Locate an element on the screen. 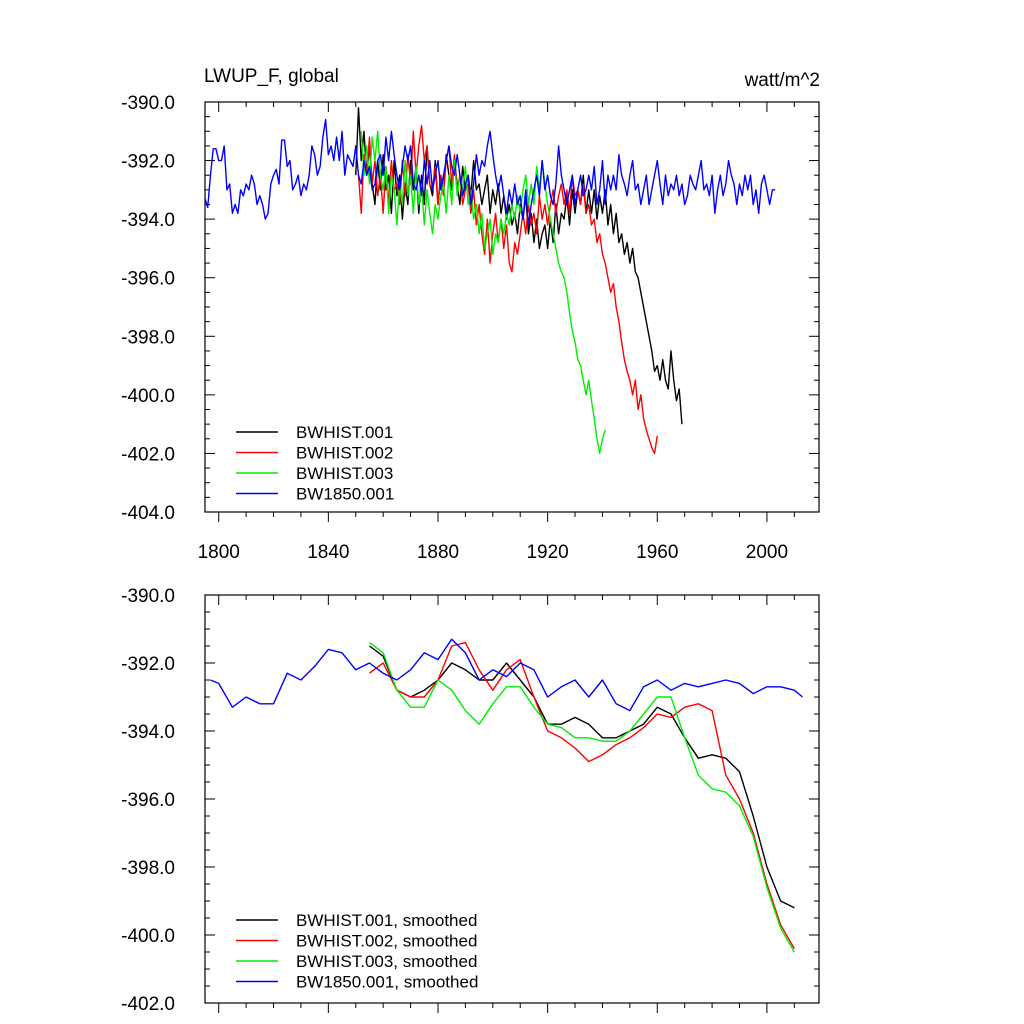 The width and height of the screenshot is (1024, 1024). legend-label: BW1850.001, smoothed is located at coordinates (387, 982).